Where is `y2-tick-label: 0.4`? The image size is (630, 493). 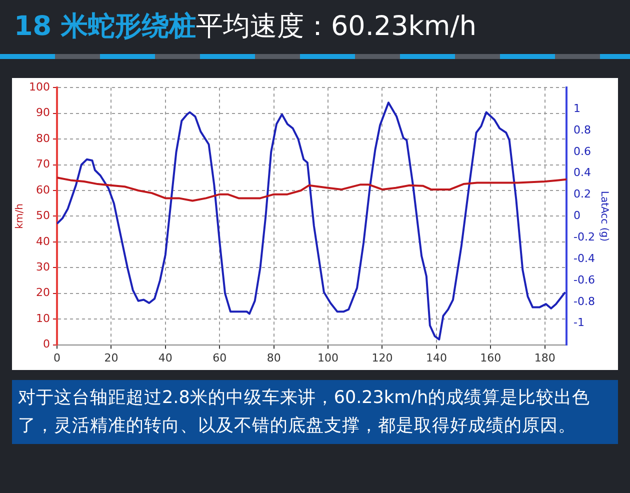 y2-tick-label: 0.4 is located at coordinates (583, 173).